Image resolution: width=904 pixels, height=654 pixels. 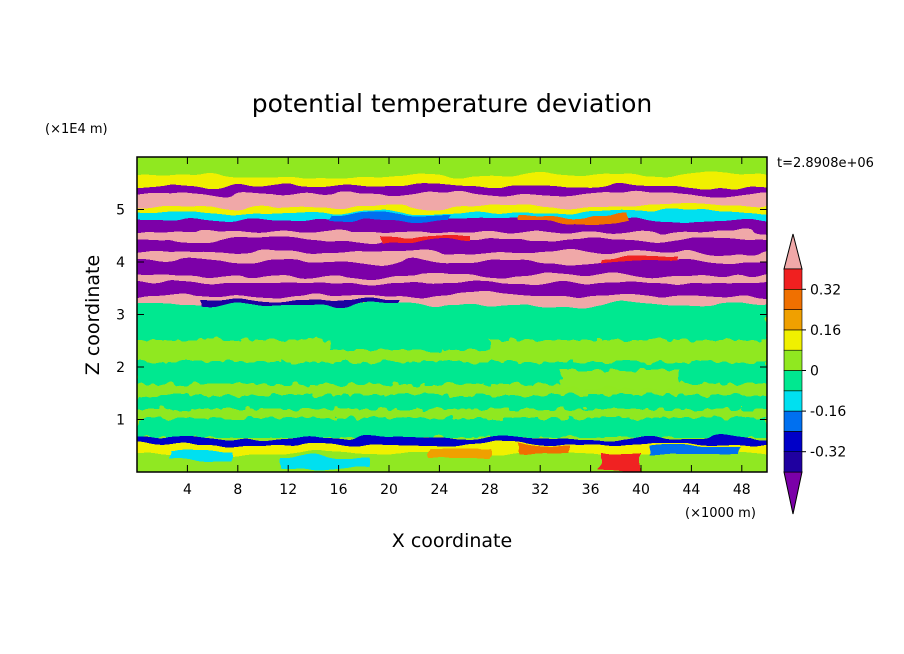 What do you see at coordinates (828, 453) in the screenshot?
I see `colorbar-tick-label: -0.32` at bounding box center [828, 453].